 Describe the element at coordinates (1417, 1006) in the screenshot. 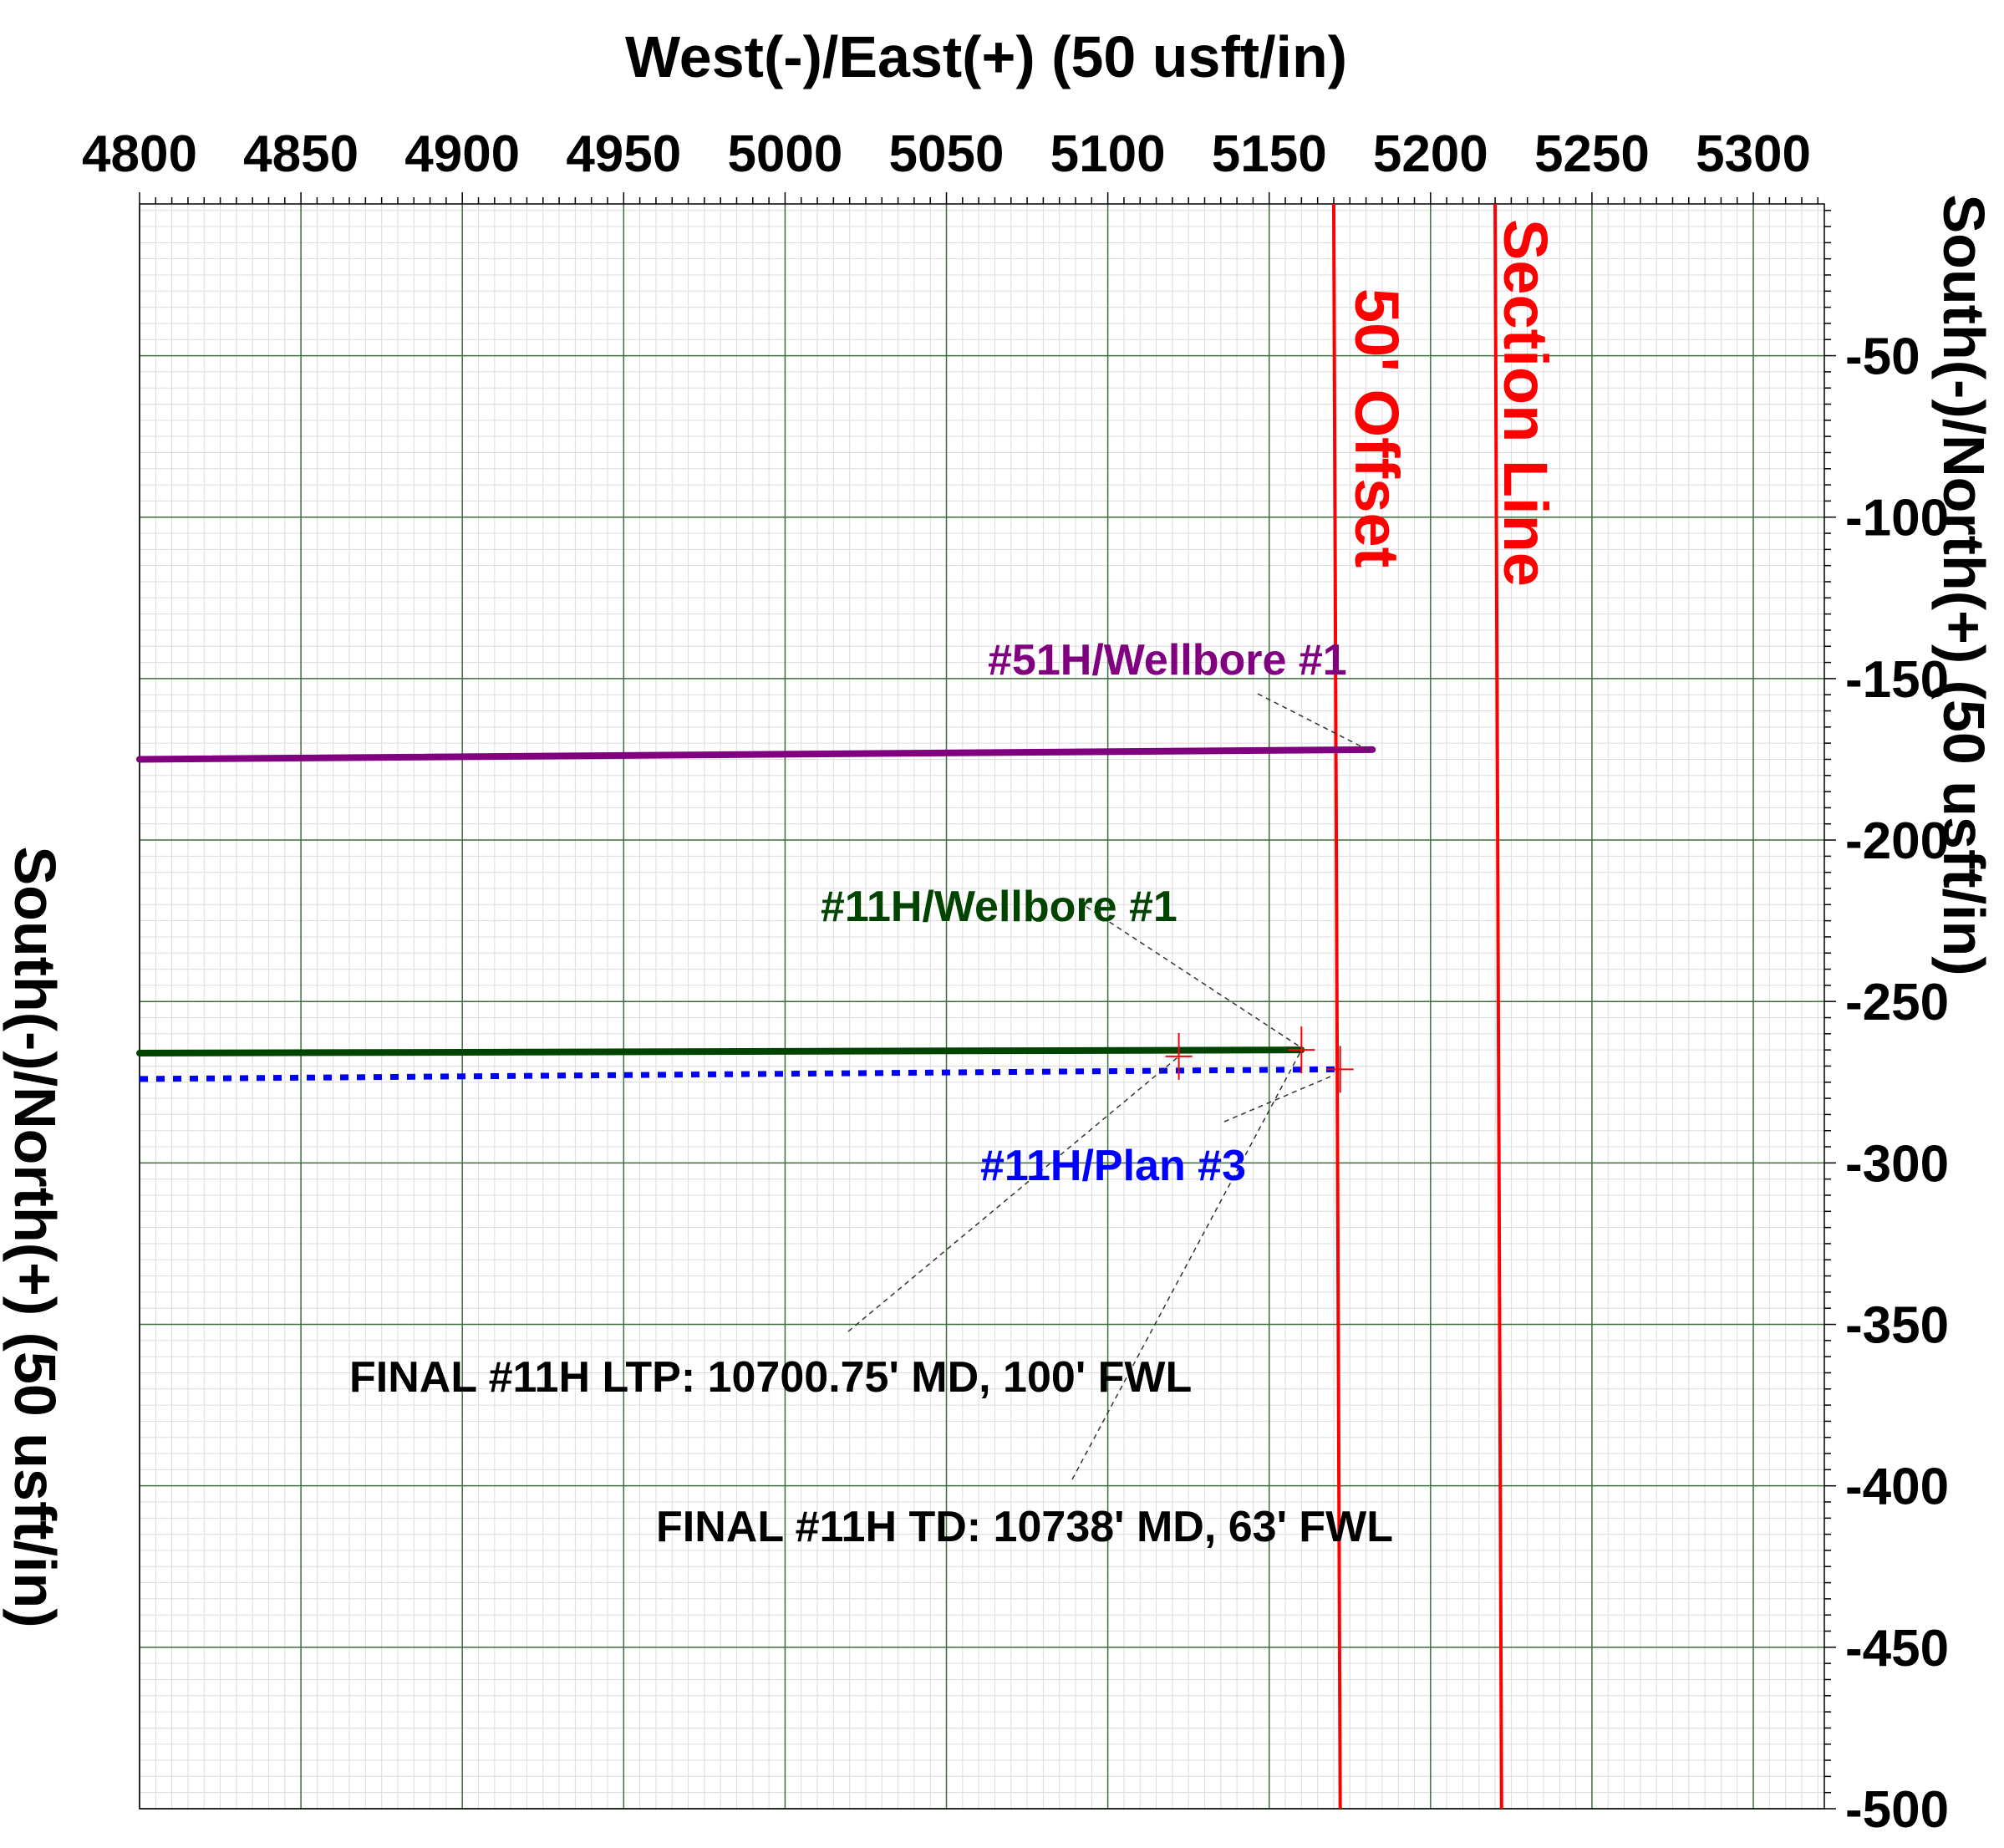

I see `boundary-lines` at that location.